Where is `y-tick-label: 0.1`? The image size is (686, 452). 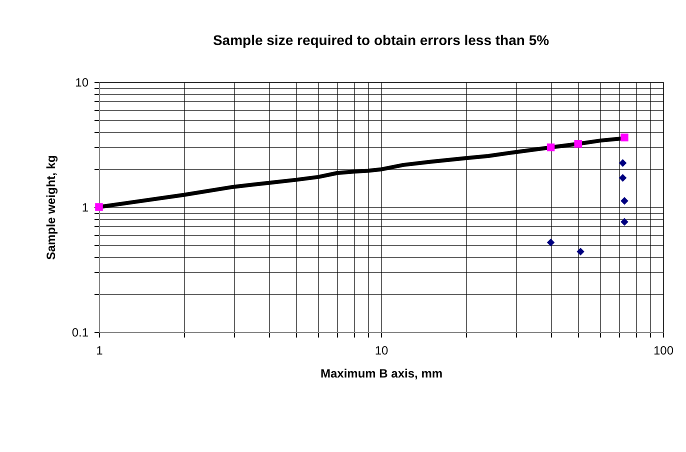 y-tick-label: 0.1 is located at coordinates (80, 333).